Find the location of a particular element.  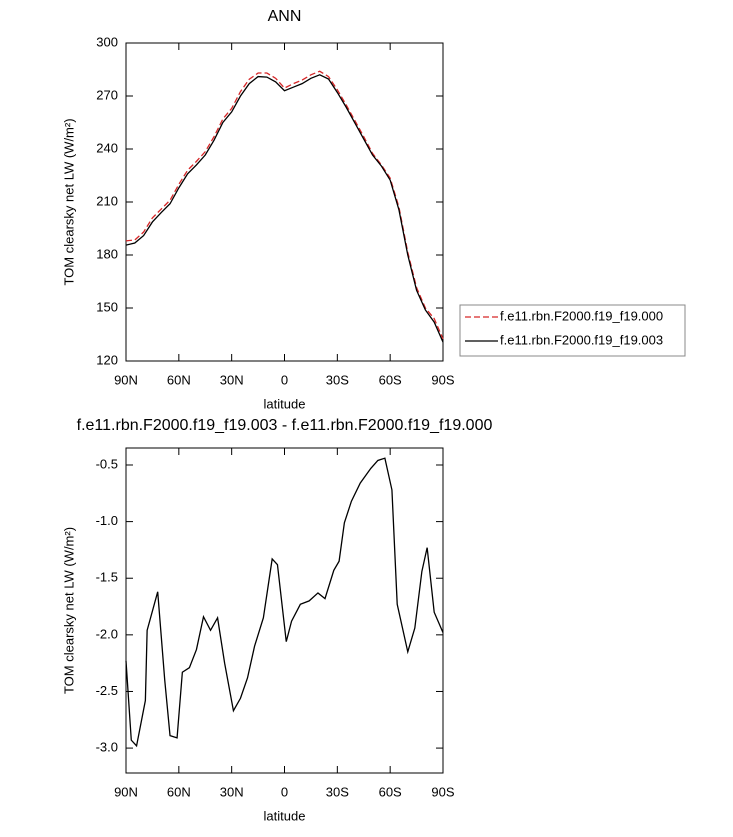

y-tick-label: 240 is located at coordinates (107, 147).